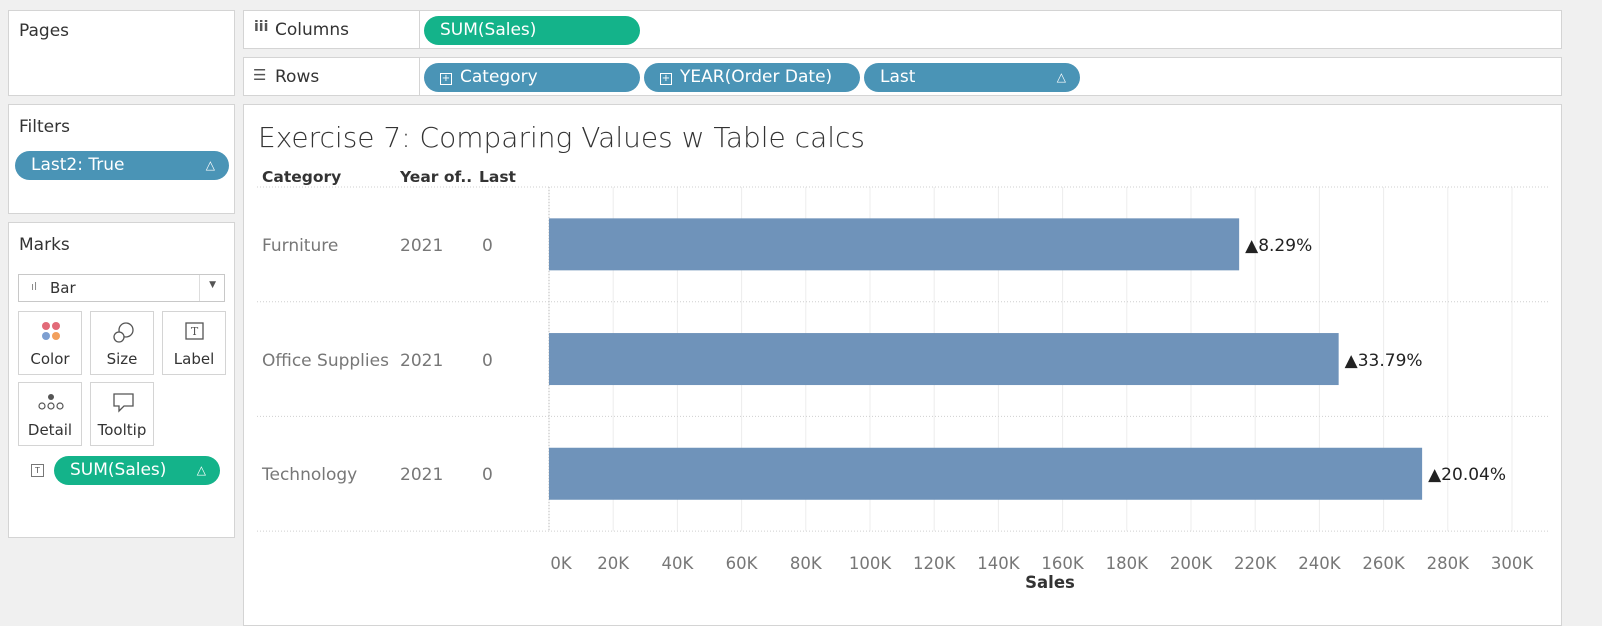  Describe the element at coordinates (998, 563) in the screenshot. I see `x-tick-label: 140K` at that location.